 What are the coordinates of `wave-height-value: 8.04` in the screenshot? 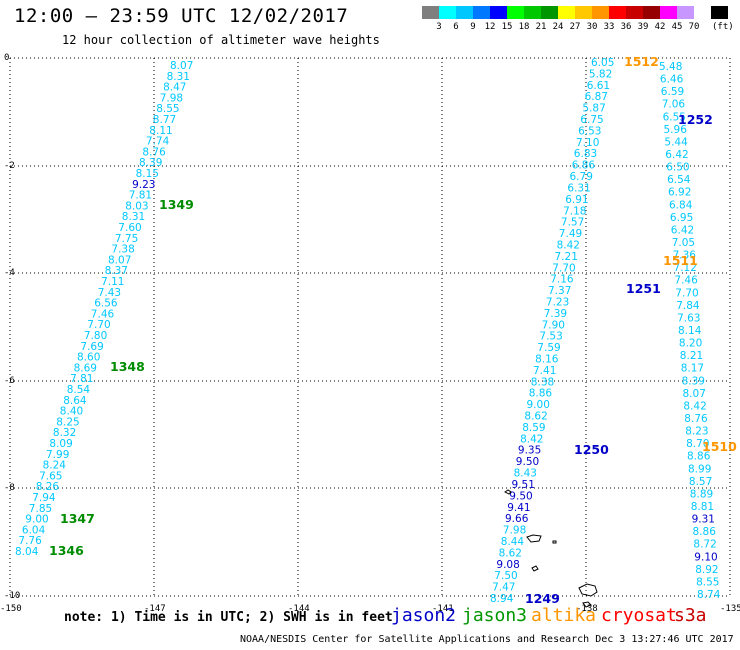 It's located at (27, 552).